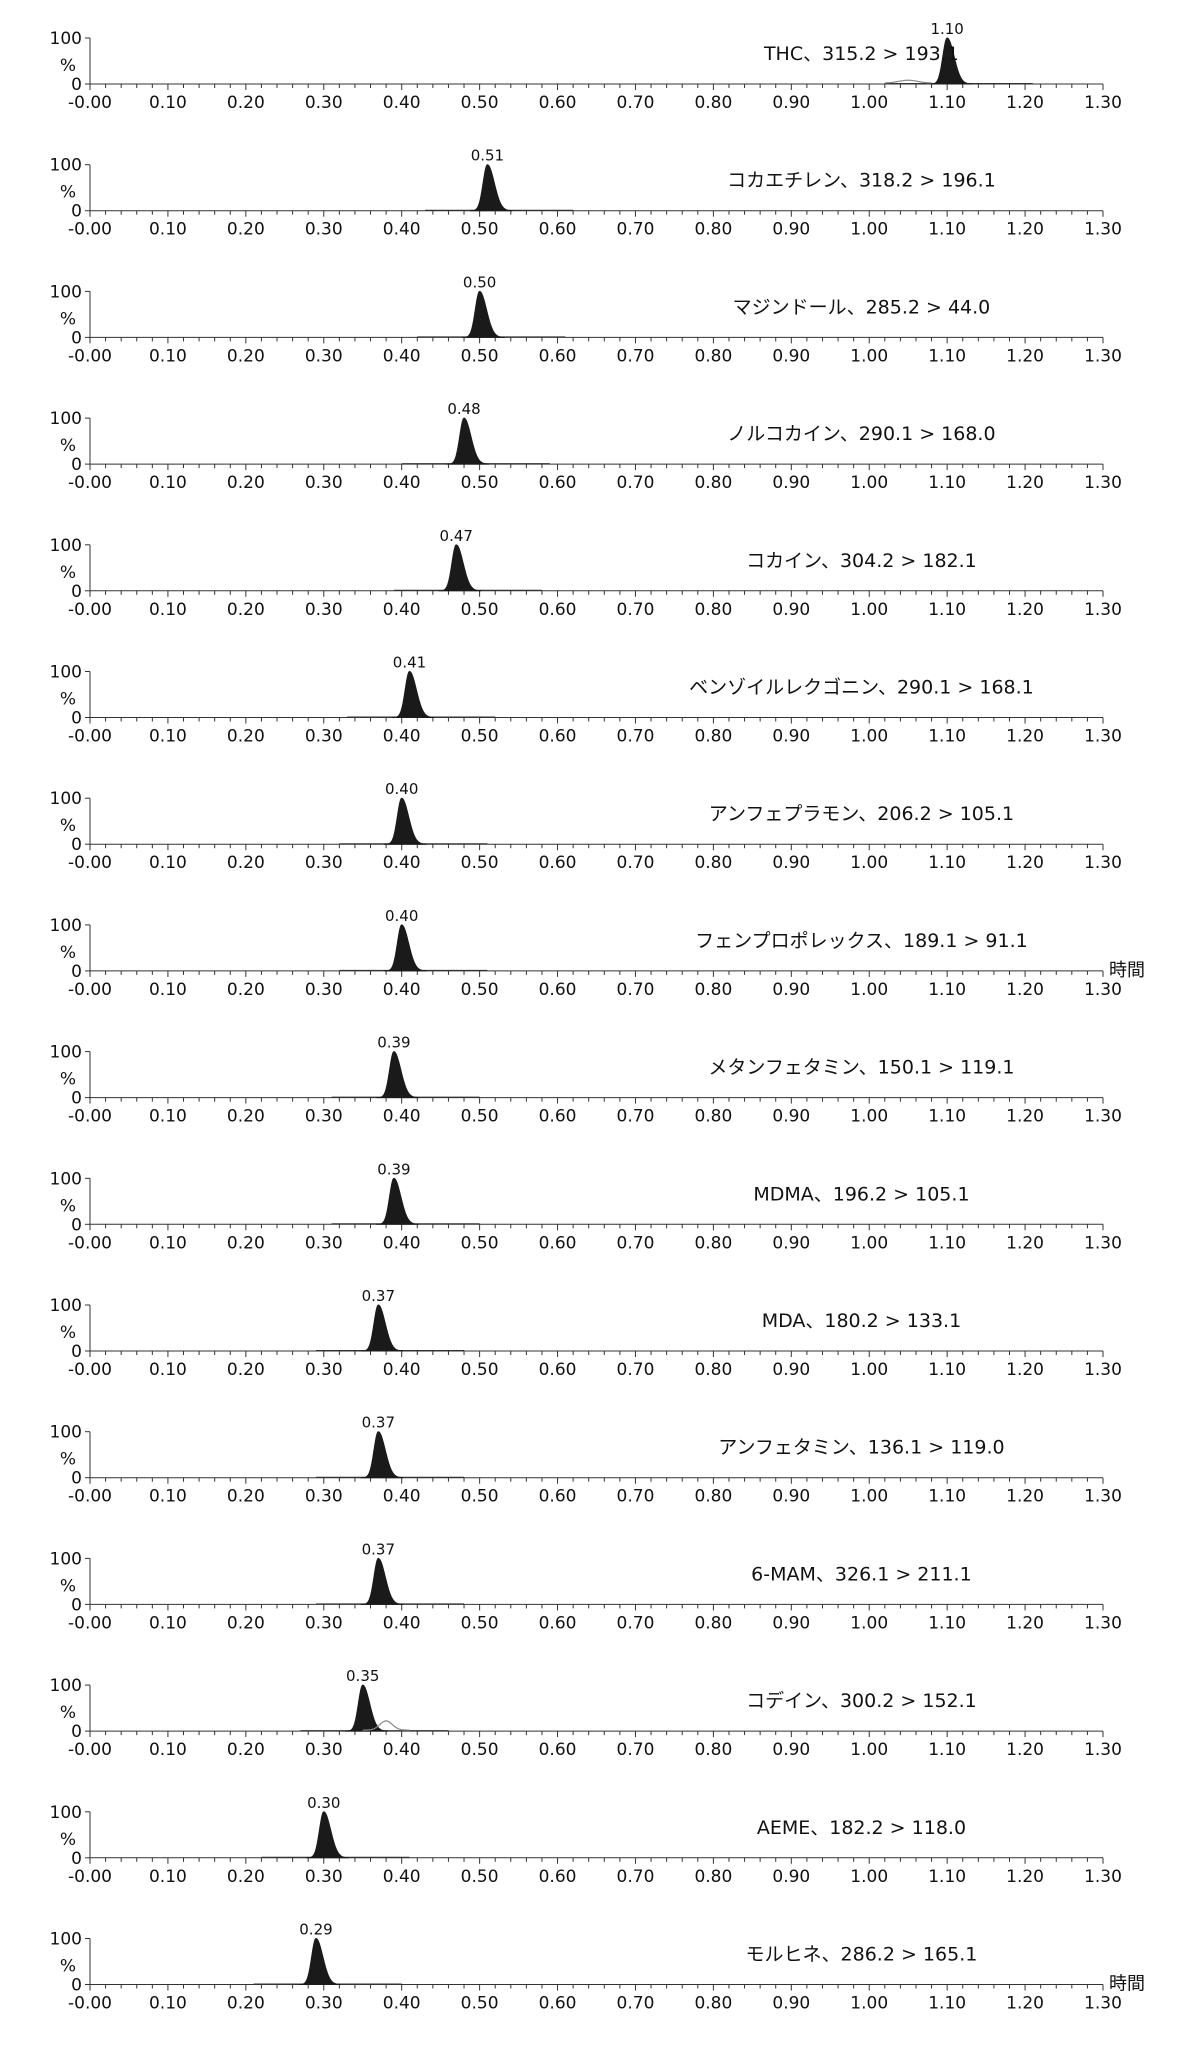 This screenshot has width=1182, height=2048. I want to click on trace-label: MDMA、196.2 > 105.1, so click(861, 1194).